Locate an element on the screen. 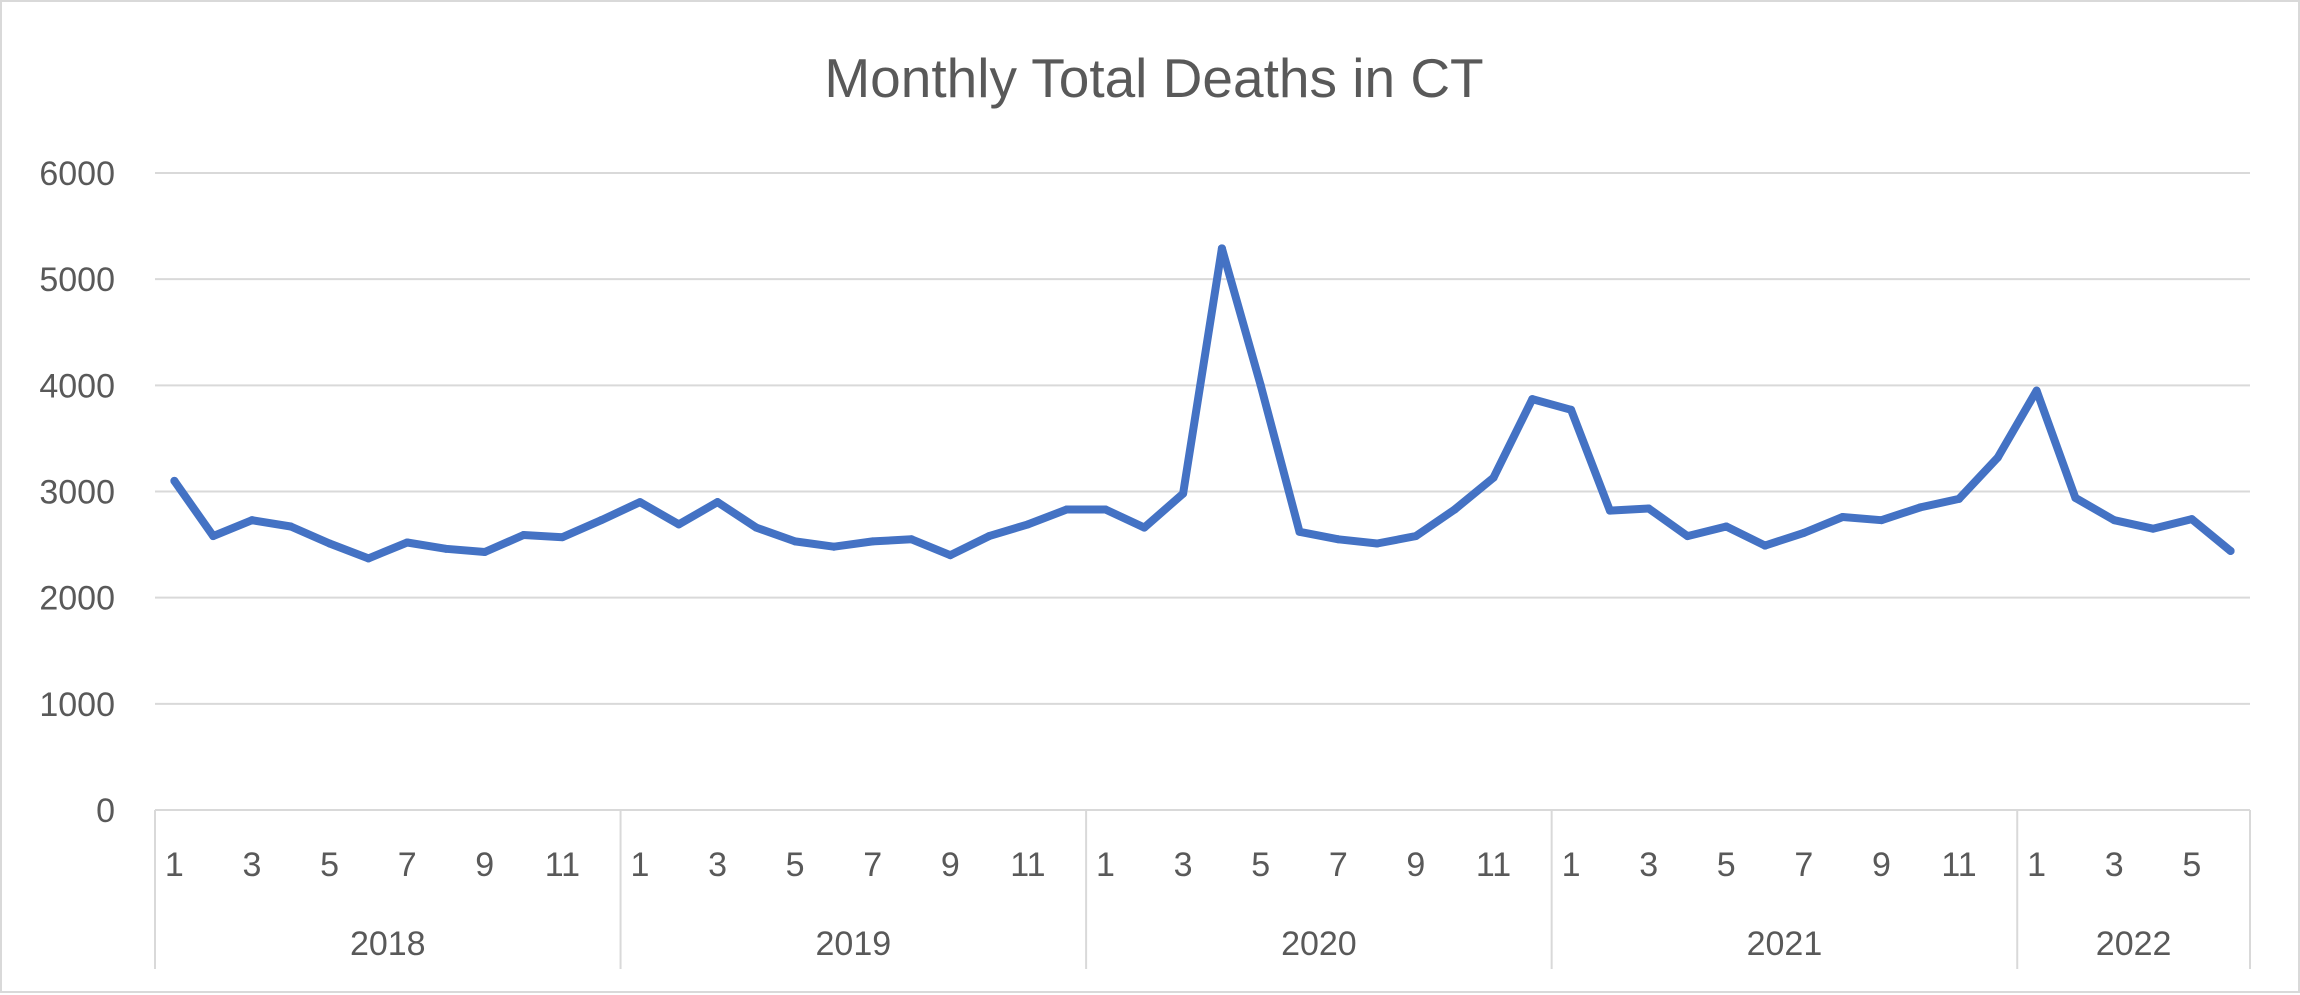 The width and height of the screenshot is (2300, 995). chart-title: Monthly Total Deaths in CT is located at coordinates (1153, 78).